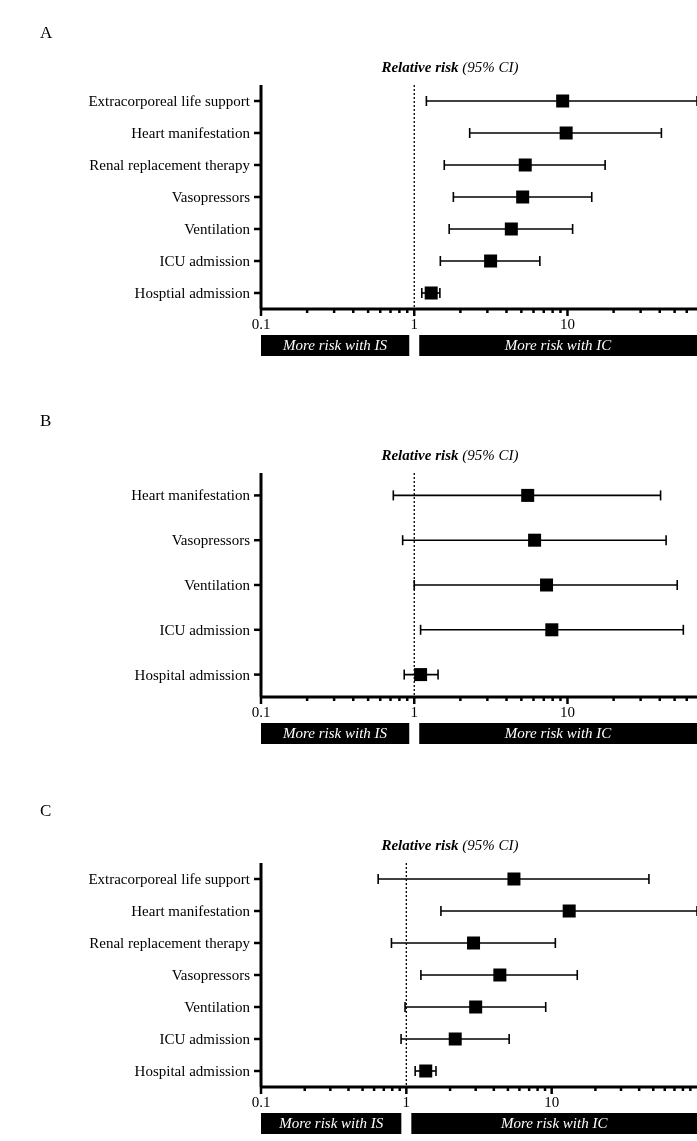  Describe the element at coordinates (46, 810) in the screenshot. I see `text: C` at that location.